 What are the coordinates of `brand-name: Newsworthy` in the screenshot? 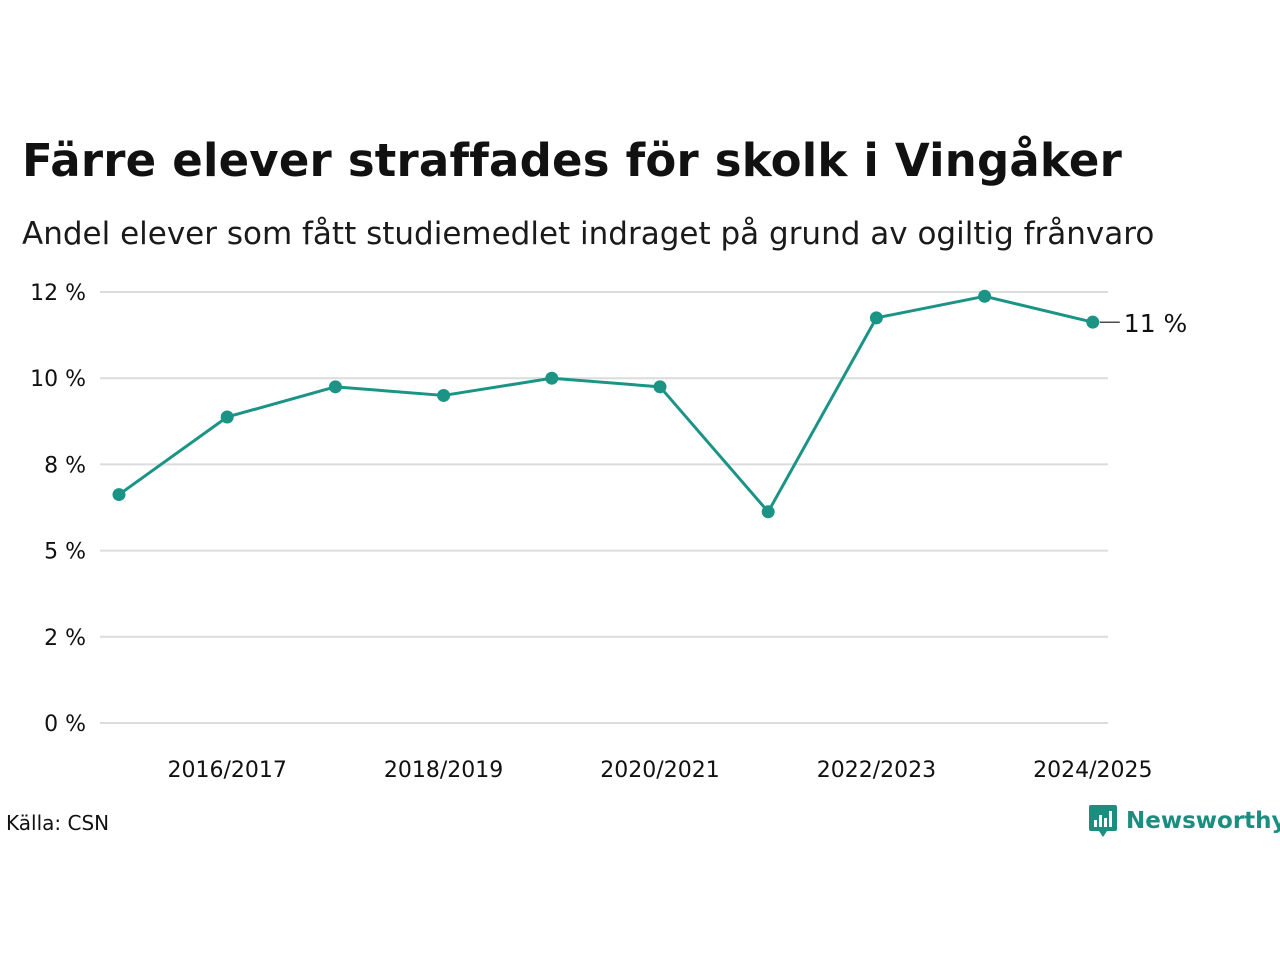 It's located at (1203, 821).